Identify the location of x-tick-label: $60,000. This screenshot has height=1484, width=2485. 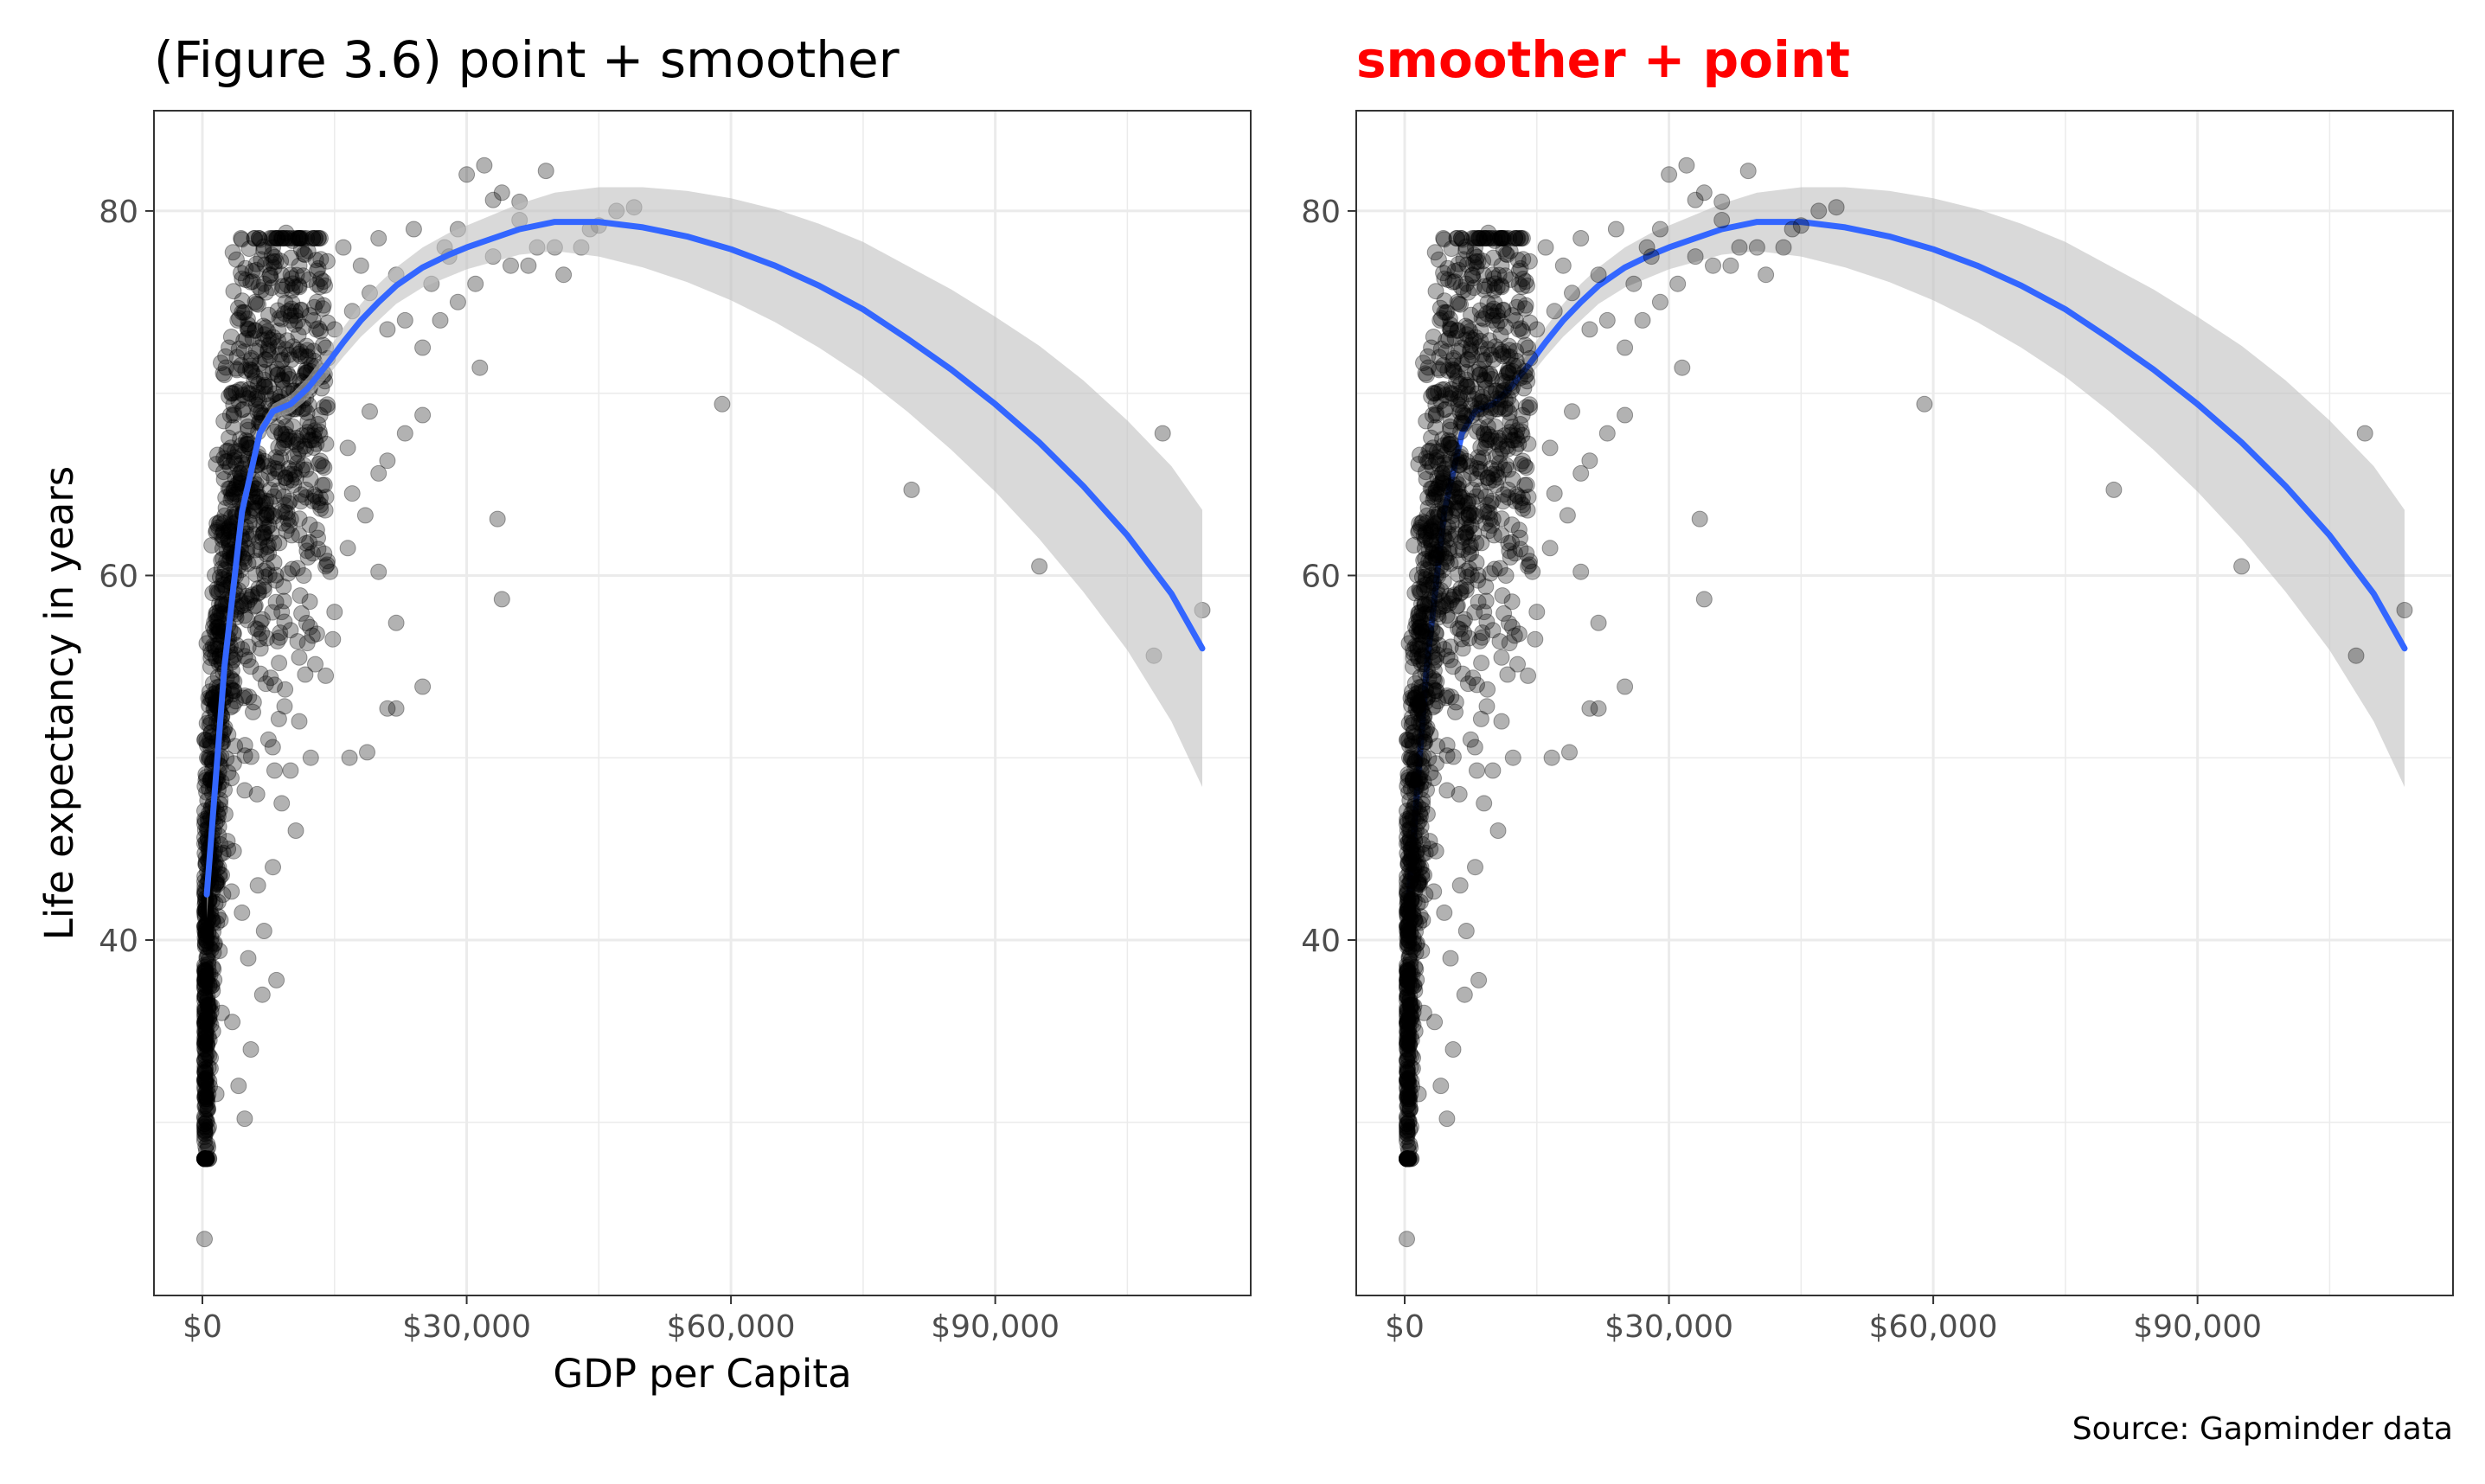
(731, 1327).